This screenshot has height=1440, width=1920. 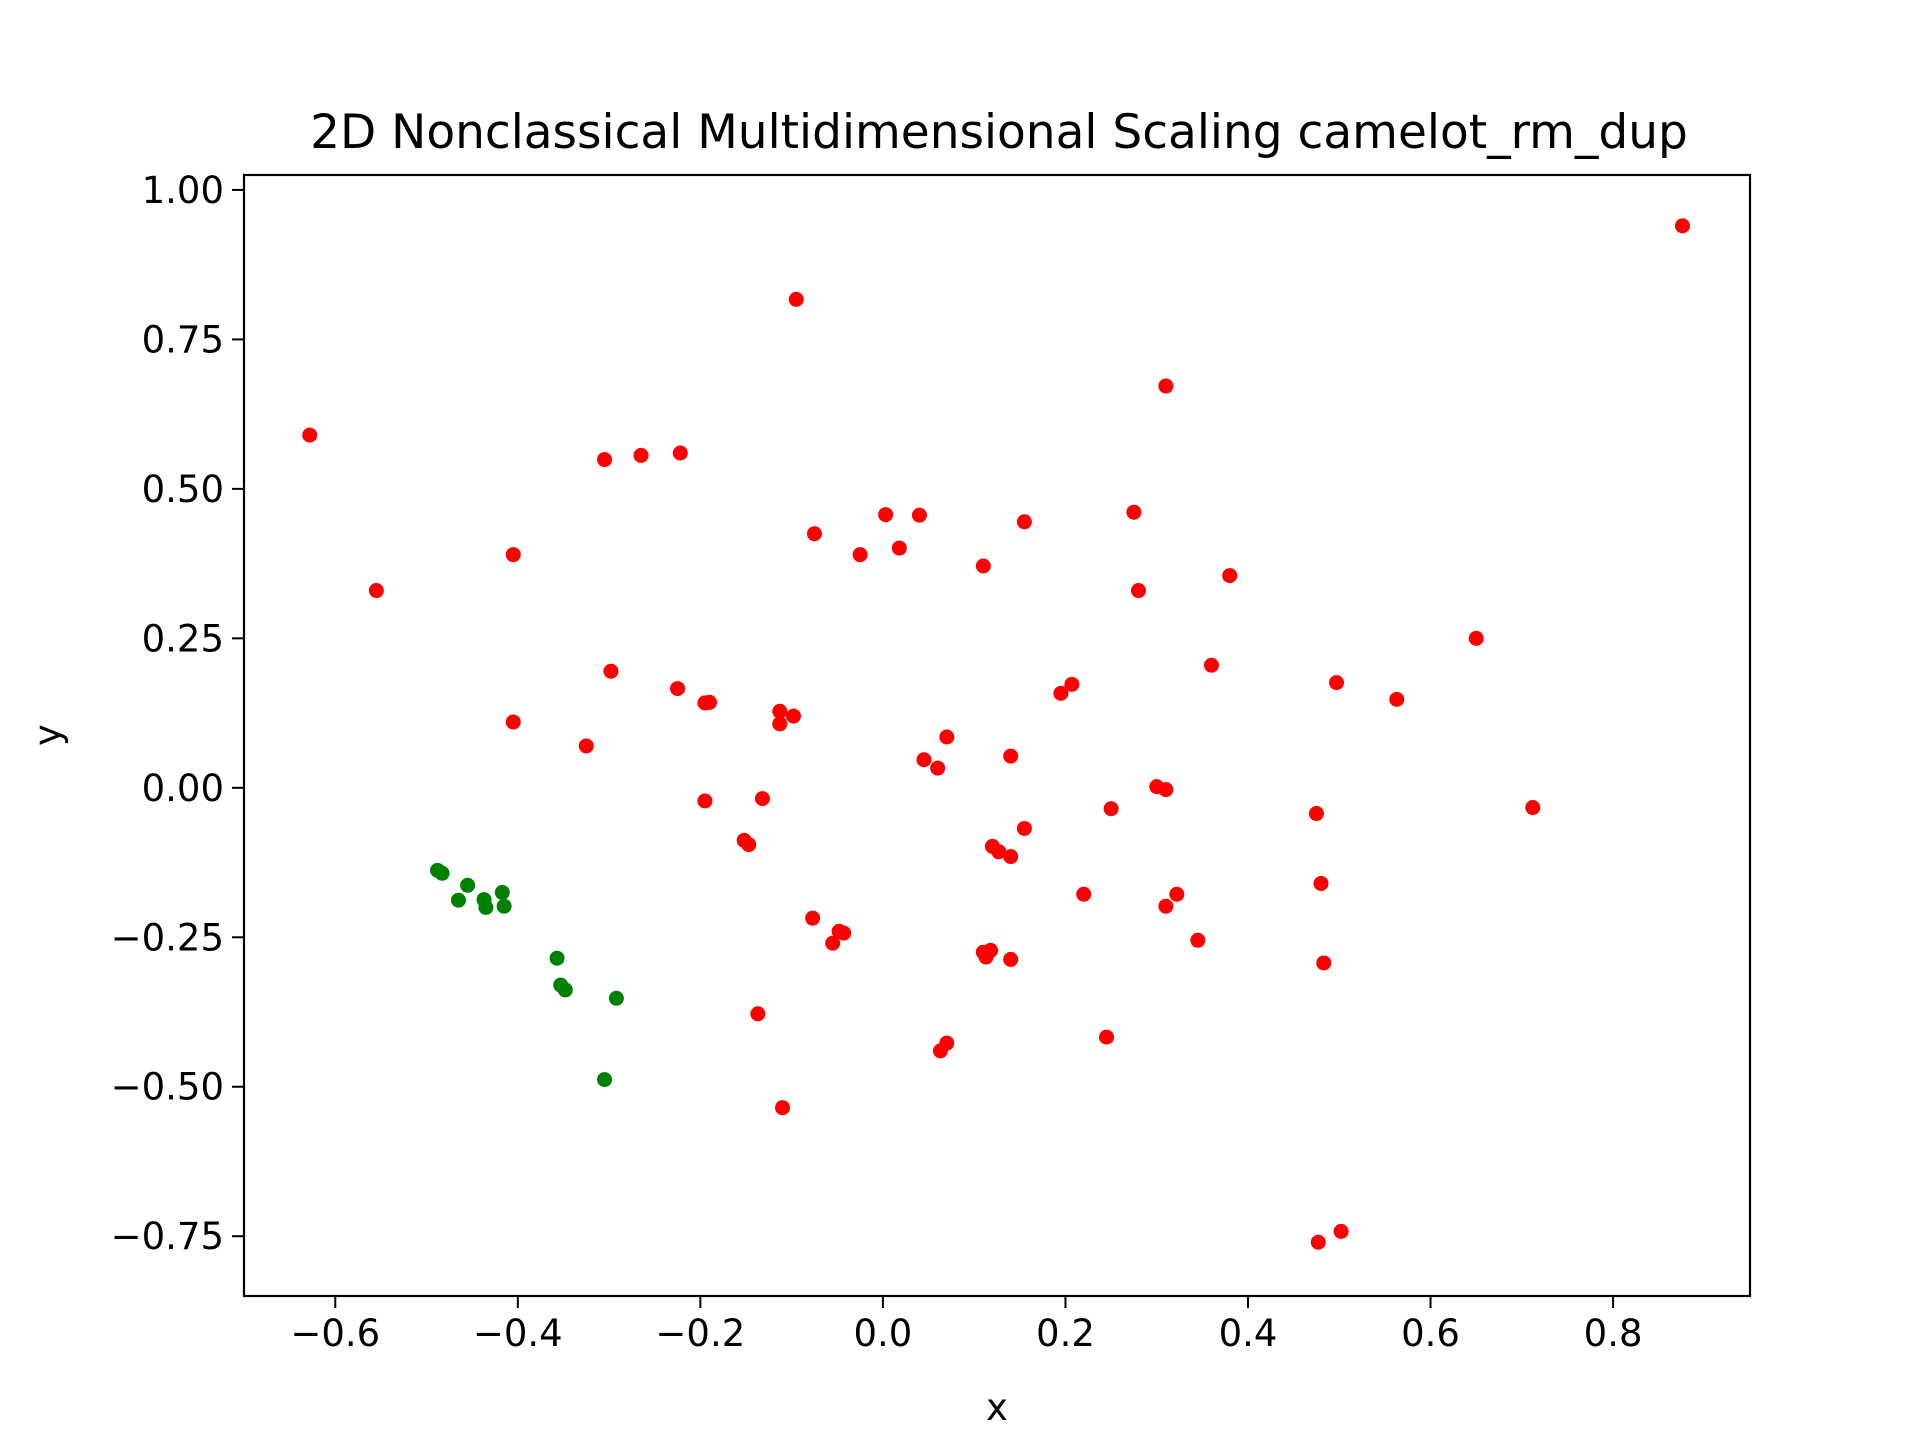 I want to click on y-tick-label: −0.50, so click(x=167, y=1087).